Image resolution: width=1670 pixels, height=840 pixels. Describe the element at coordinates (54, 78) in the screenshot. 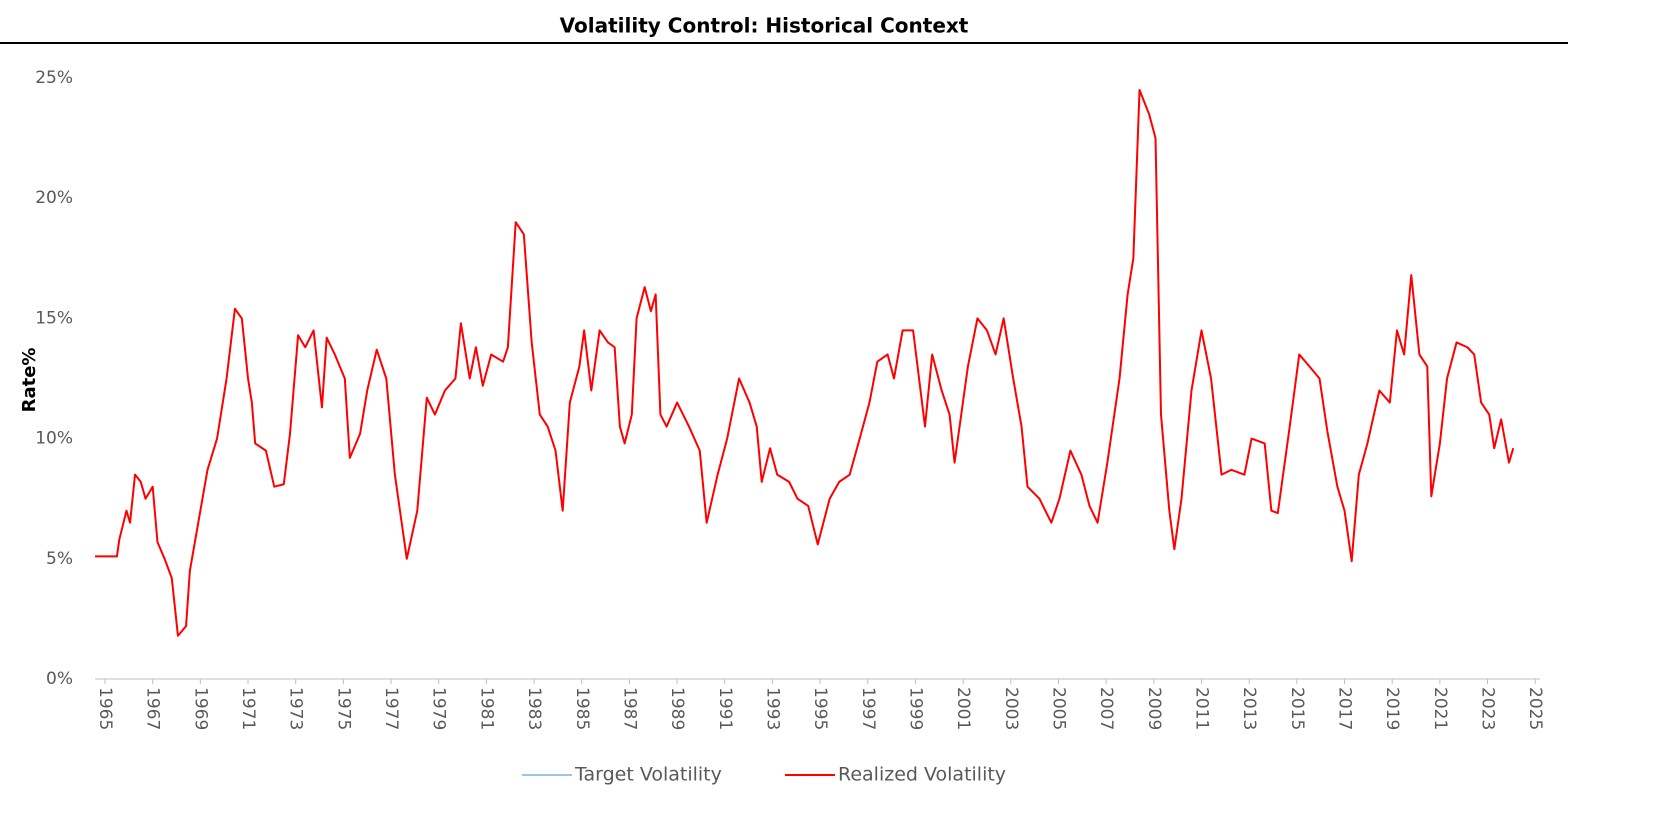

I see `y-tick-label: 25%` at that location.